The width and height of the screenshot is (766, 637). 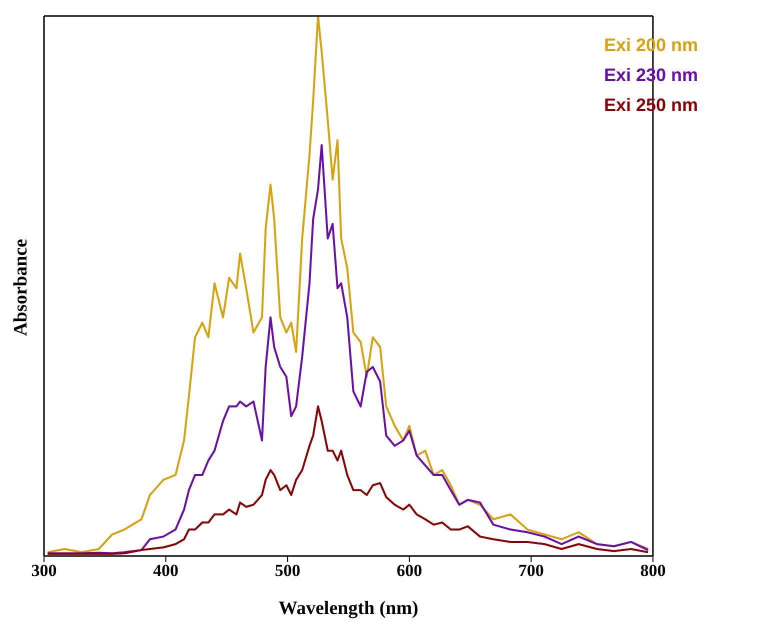 What do you see at coordinates (166, 570) in the screenshot?
I see `x-tick-label: 400` at bounding box center [166, 570].